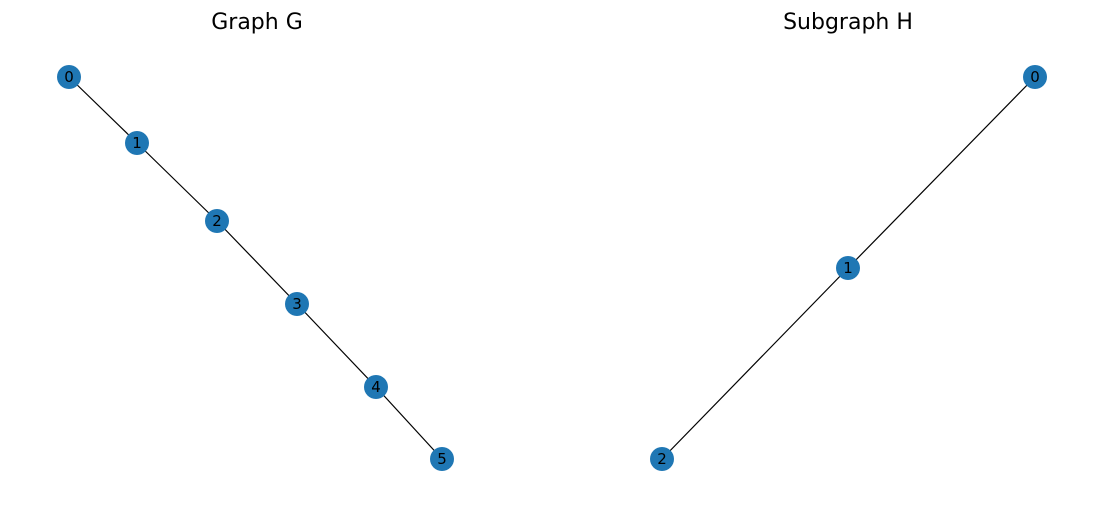 This screenshot has height=509, width=1104. I want to click on subgraph-h-node-label: 1, so click(848, 268).